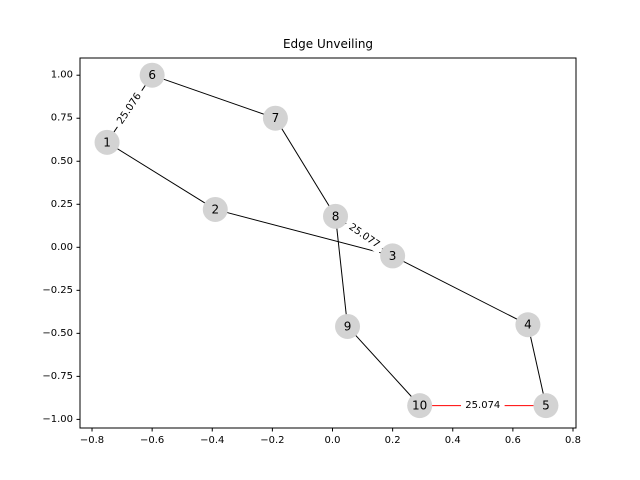 The height and width of the screenshot is (480, 640). I want to click on y-tick-label: 0.50, so click(62, 161).